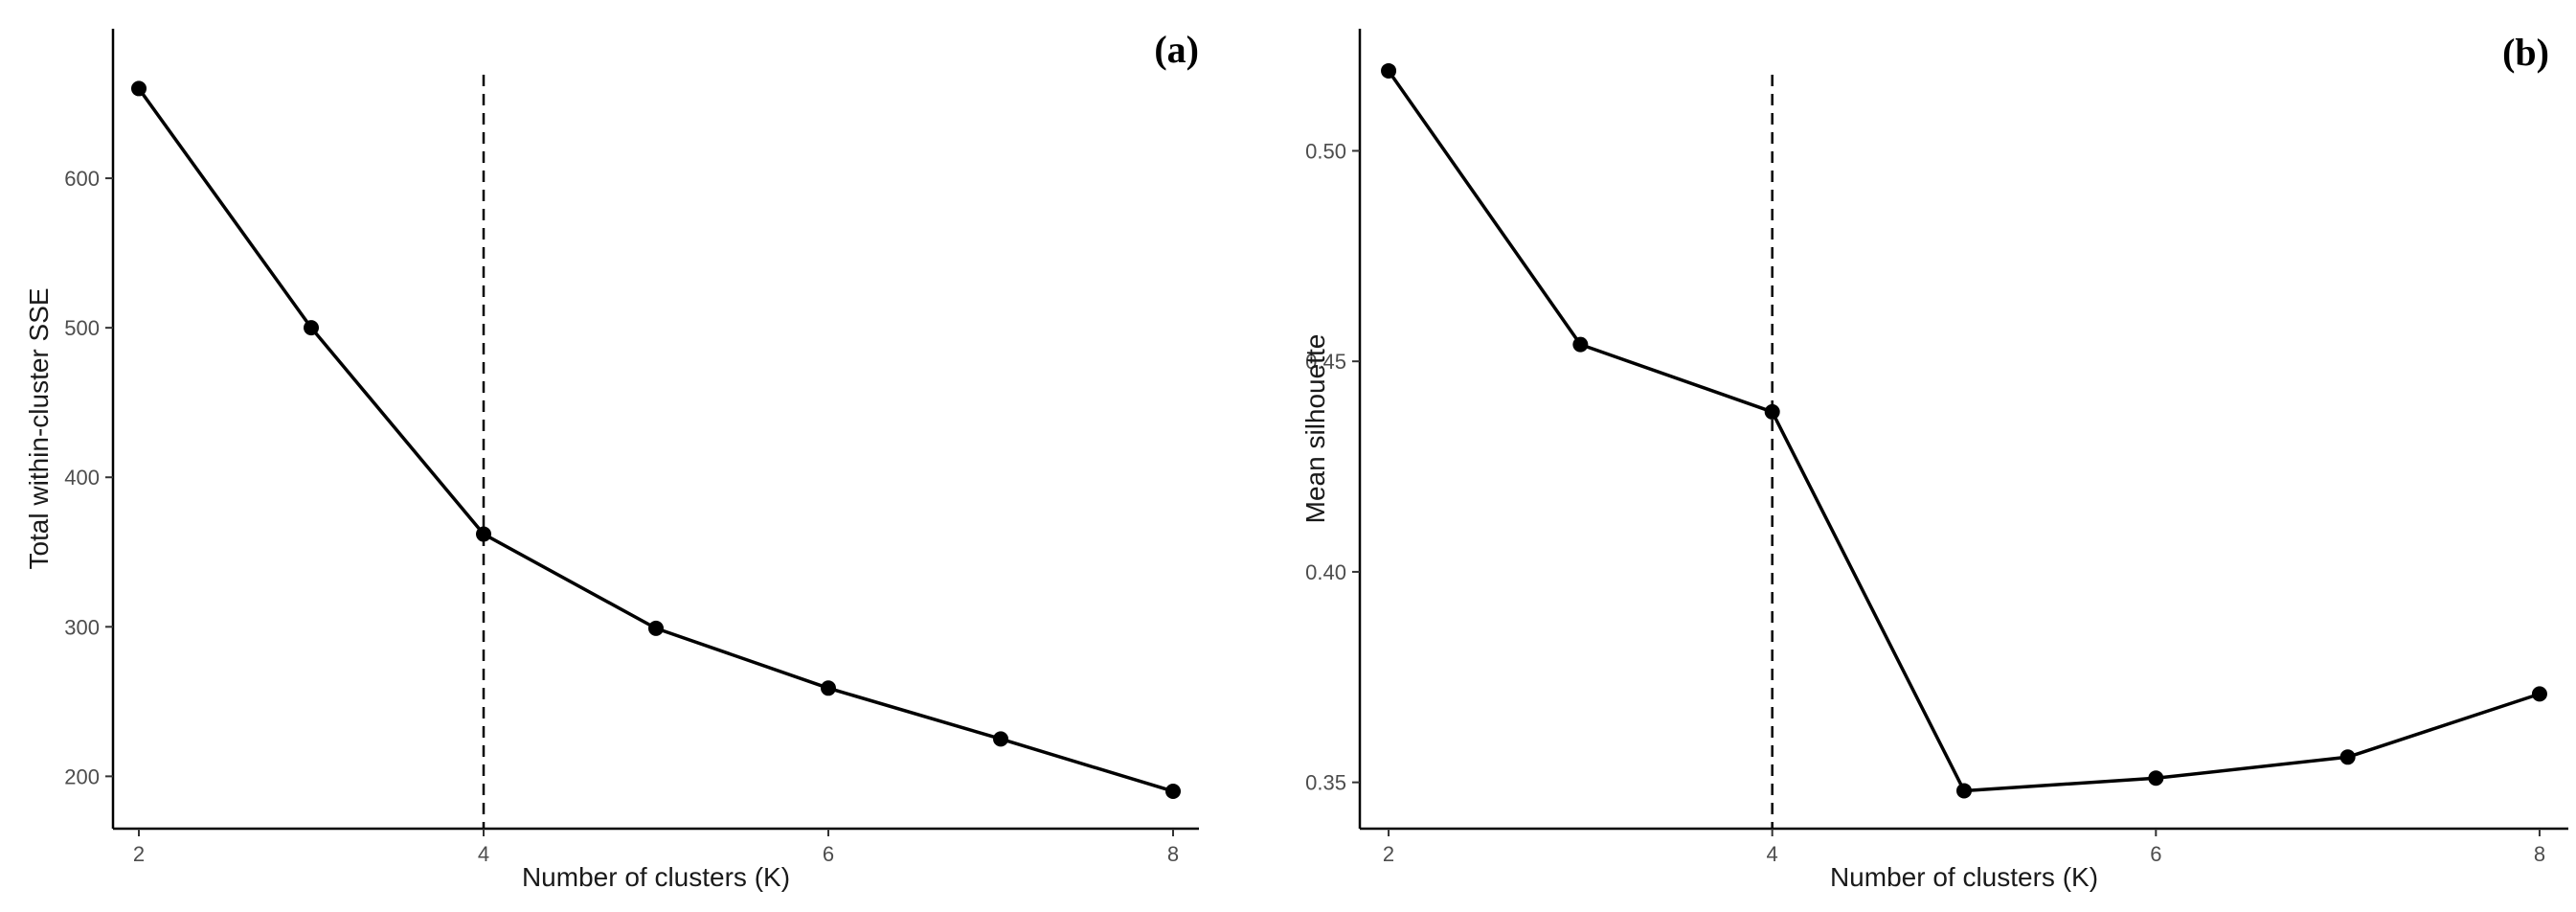 The height and width of the screenshot is (912, 2576). What do you see at coordinates (82, 179) in the screenshot?
I see `y-tick-label: 600` at bounding box center [82, 179].